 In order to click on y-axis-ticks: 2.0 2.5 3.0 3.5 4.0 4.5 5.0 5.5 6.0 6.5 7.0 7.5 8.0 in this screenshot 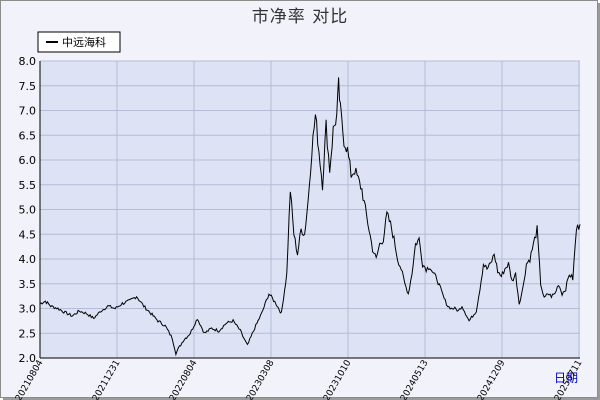, I will do `click(28, 210)`.